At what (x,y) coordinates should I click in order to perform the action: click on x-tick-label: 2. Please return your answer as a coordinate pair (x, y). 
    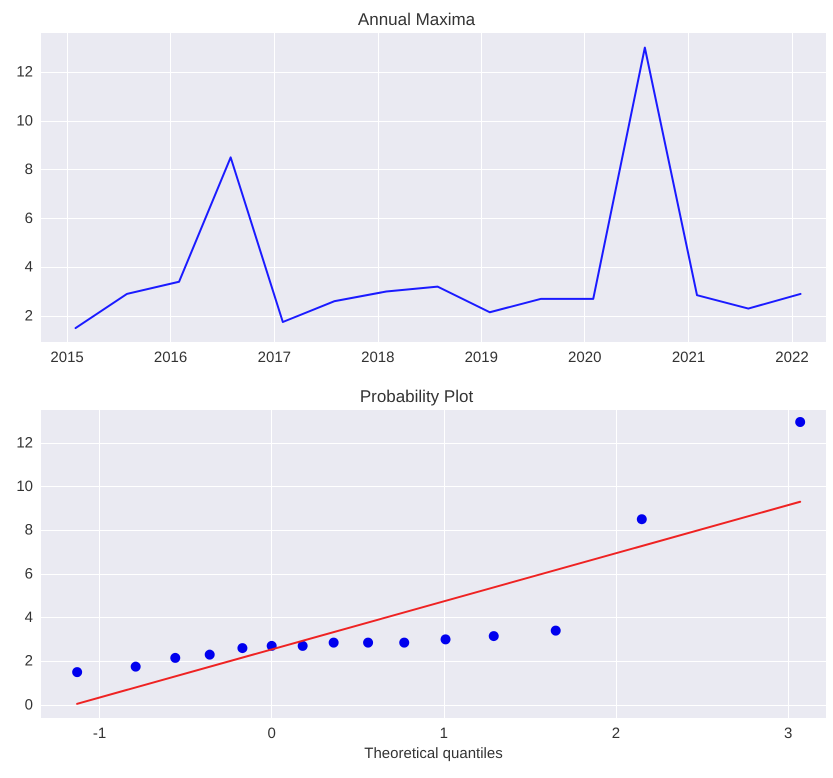
    Looking at the image, I should click on (616, 733).